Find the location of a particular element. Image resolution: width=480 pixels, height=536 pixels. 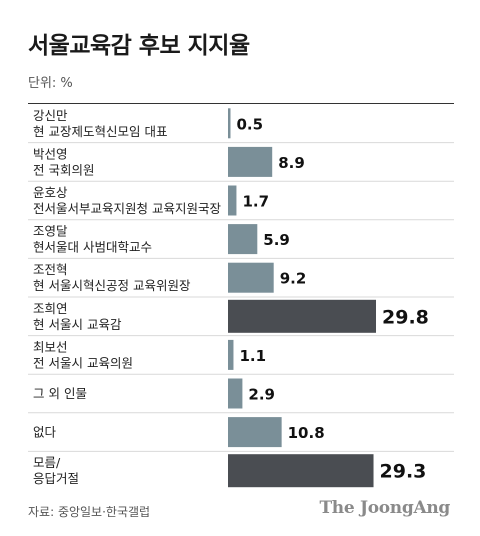

bar-row: 조전혁 현 서울시혁신공정 교육위원장 9.2 is located at coordinates (241, 280).